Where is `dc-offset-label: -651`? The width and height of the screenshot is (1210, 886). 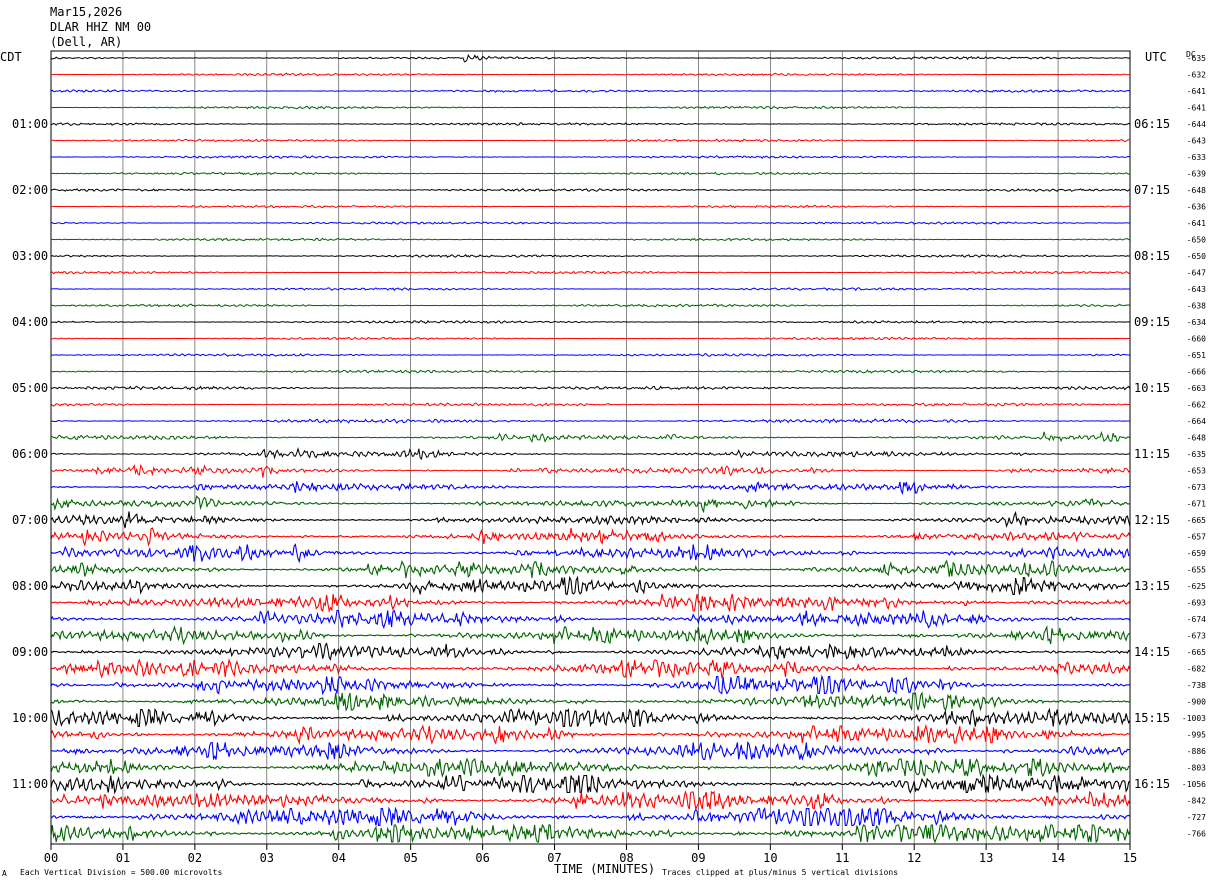
dc-offset-label: -651 is located at coordinates (1196, 355).